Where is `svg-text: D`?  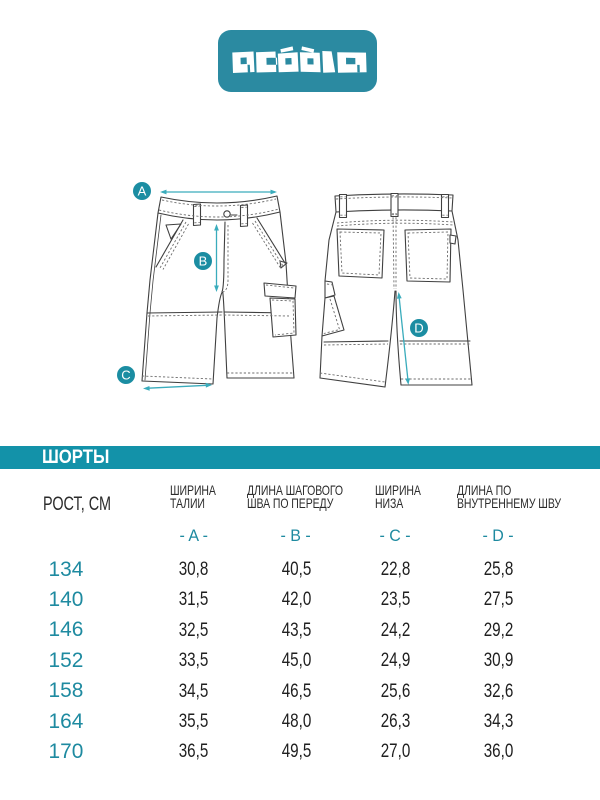
svg-text: D is located at coordinates (418, 328).